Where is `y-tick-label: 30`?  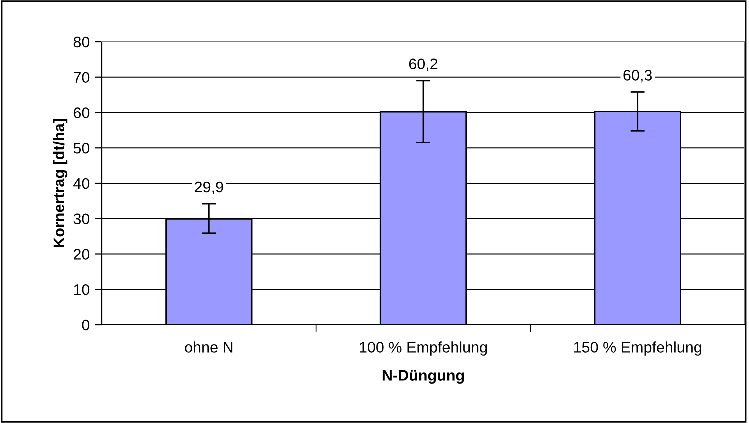
y-tick-label: 30 is located at coordinates (82, 219).